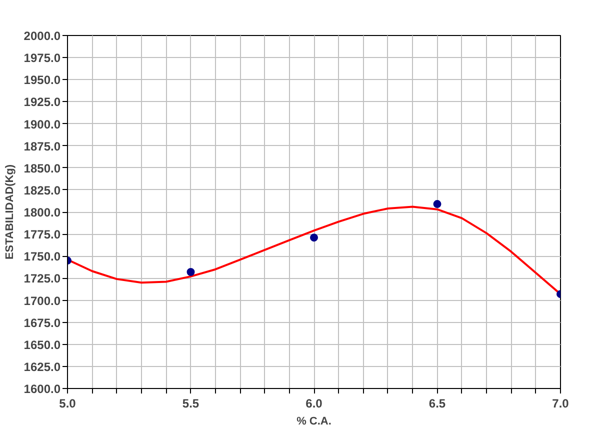  I want to click on y-tick-label: 1950.0, so click(42, 80).